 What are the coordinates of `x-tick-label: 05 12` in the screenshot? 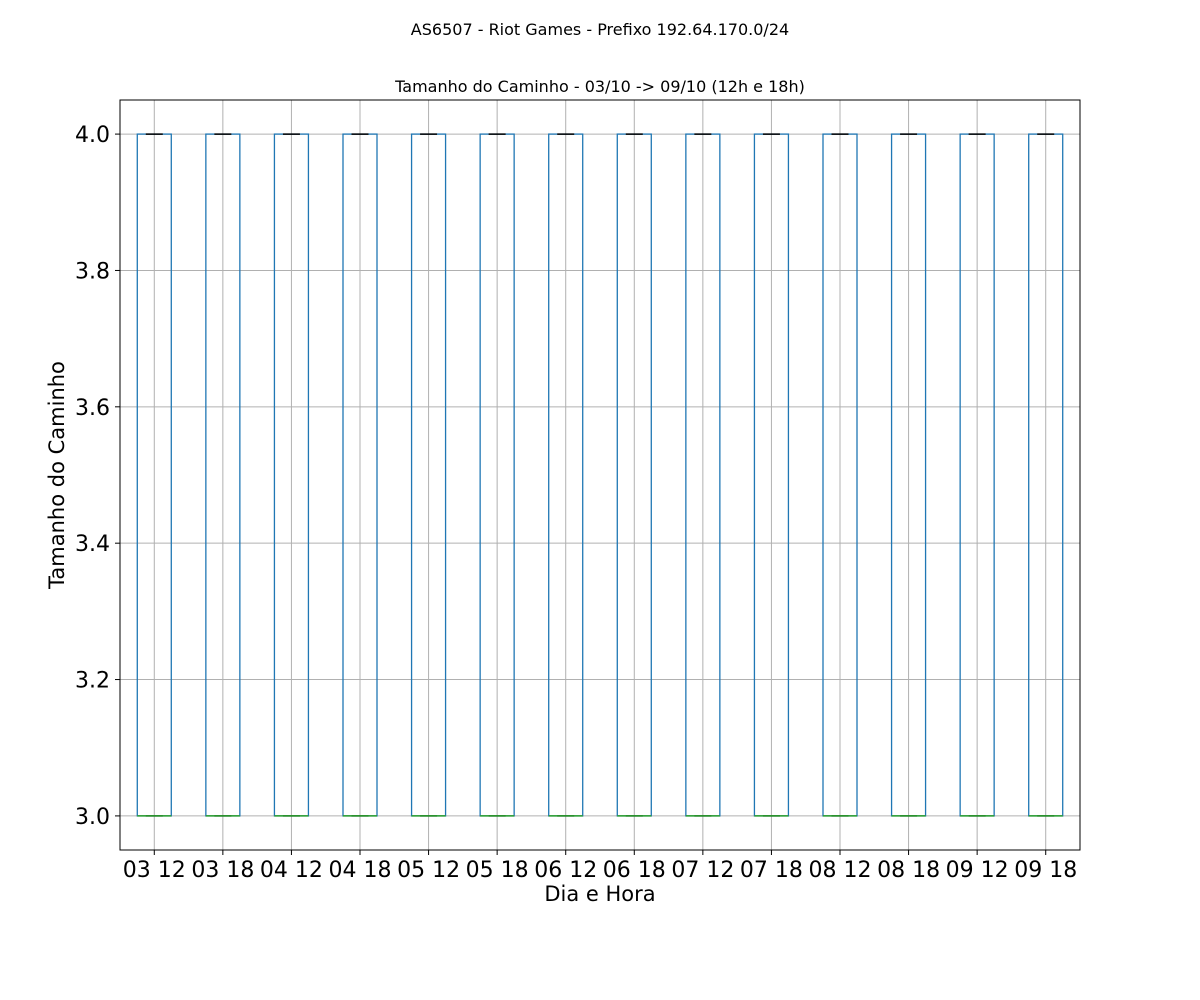 It's located at (428, 870).